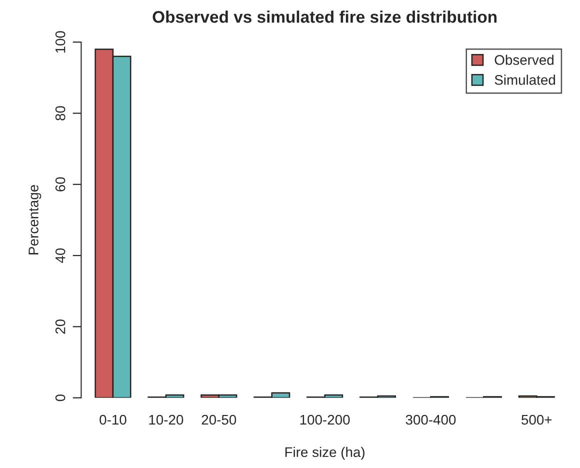 This screenshot has height=468, width=580. I want to click on x-tick-label: 0-10, so click(113, 419).